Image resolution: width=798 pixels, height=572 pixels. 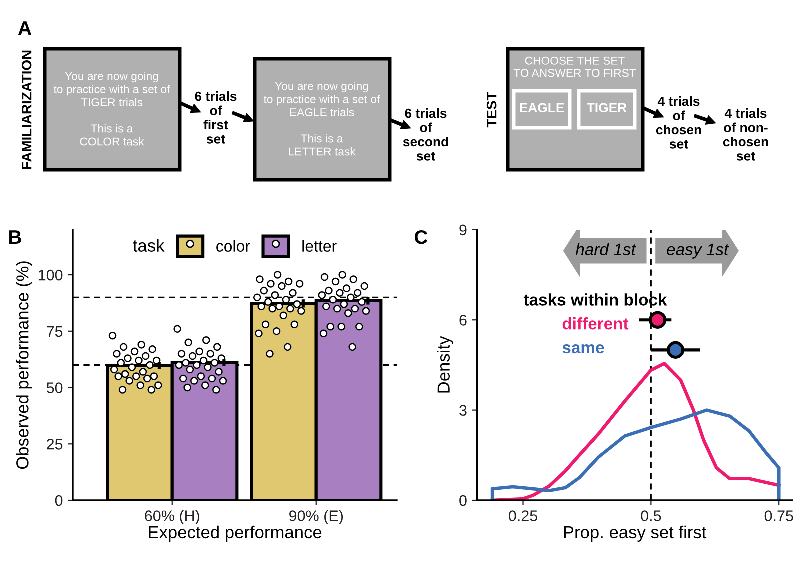 I want to click on line-series, so click(x=635, y=454).